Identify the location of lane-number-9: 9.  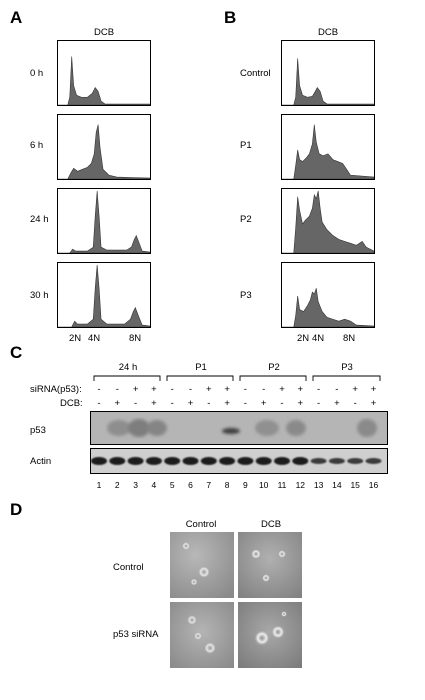
(245, 485).